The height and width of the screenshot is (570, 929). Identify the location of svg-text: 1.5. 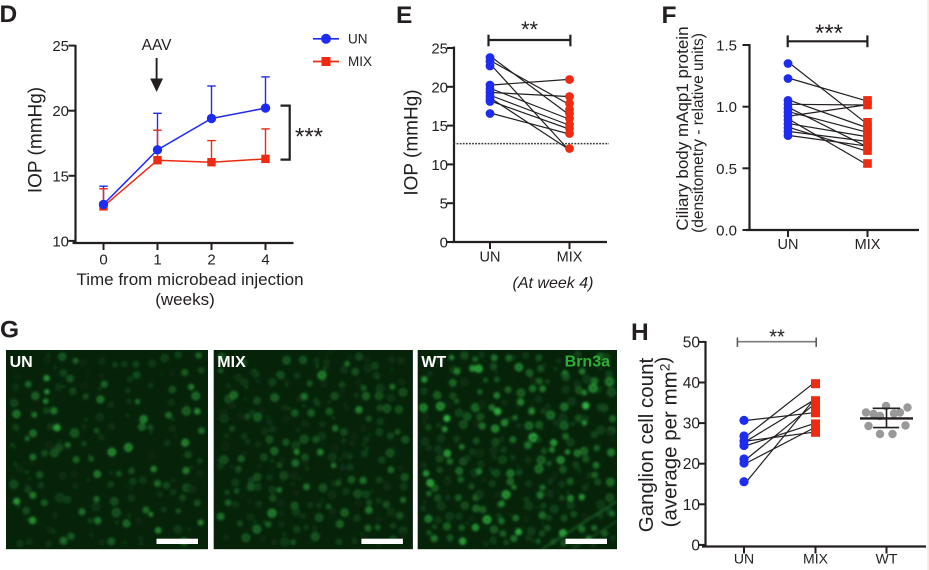
(726, 46).